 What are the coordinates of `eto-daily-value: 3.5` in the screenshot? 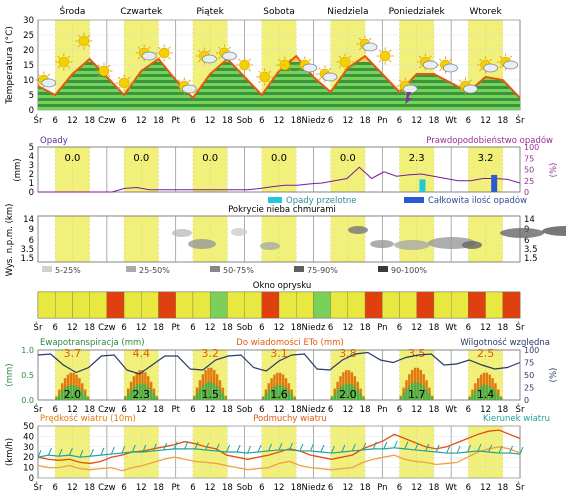 It's located at (417, 353).